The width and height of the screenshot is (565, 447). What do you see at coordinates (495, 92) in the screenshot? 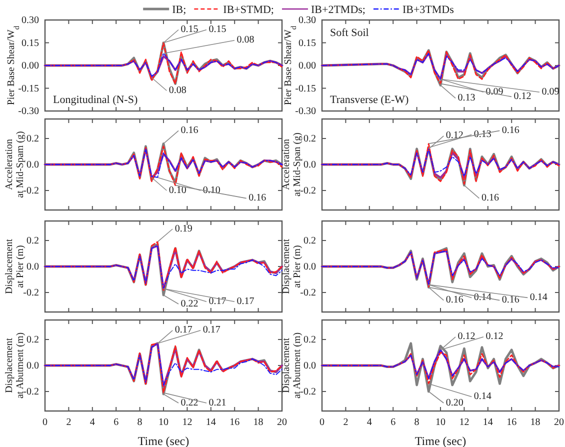
I see `annotation: 0.09` at bounding box center [495, 92].